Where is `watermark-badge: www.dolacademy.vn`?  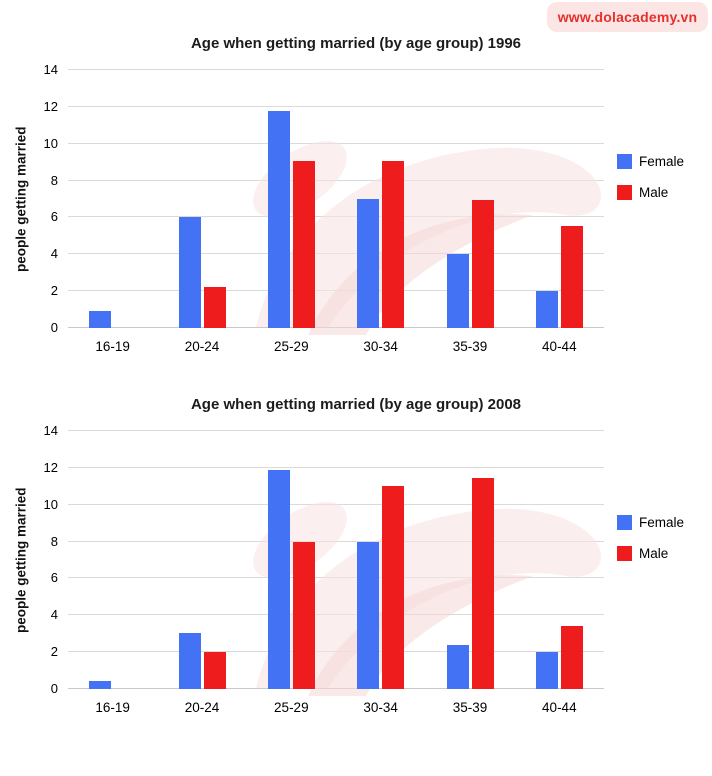 watermark-badge: www.dolacademy.vn is located at coordinates (627, 17).